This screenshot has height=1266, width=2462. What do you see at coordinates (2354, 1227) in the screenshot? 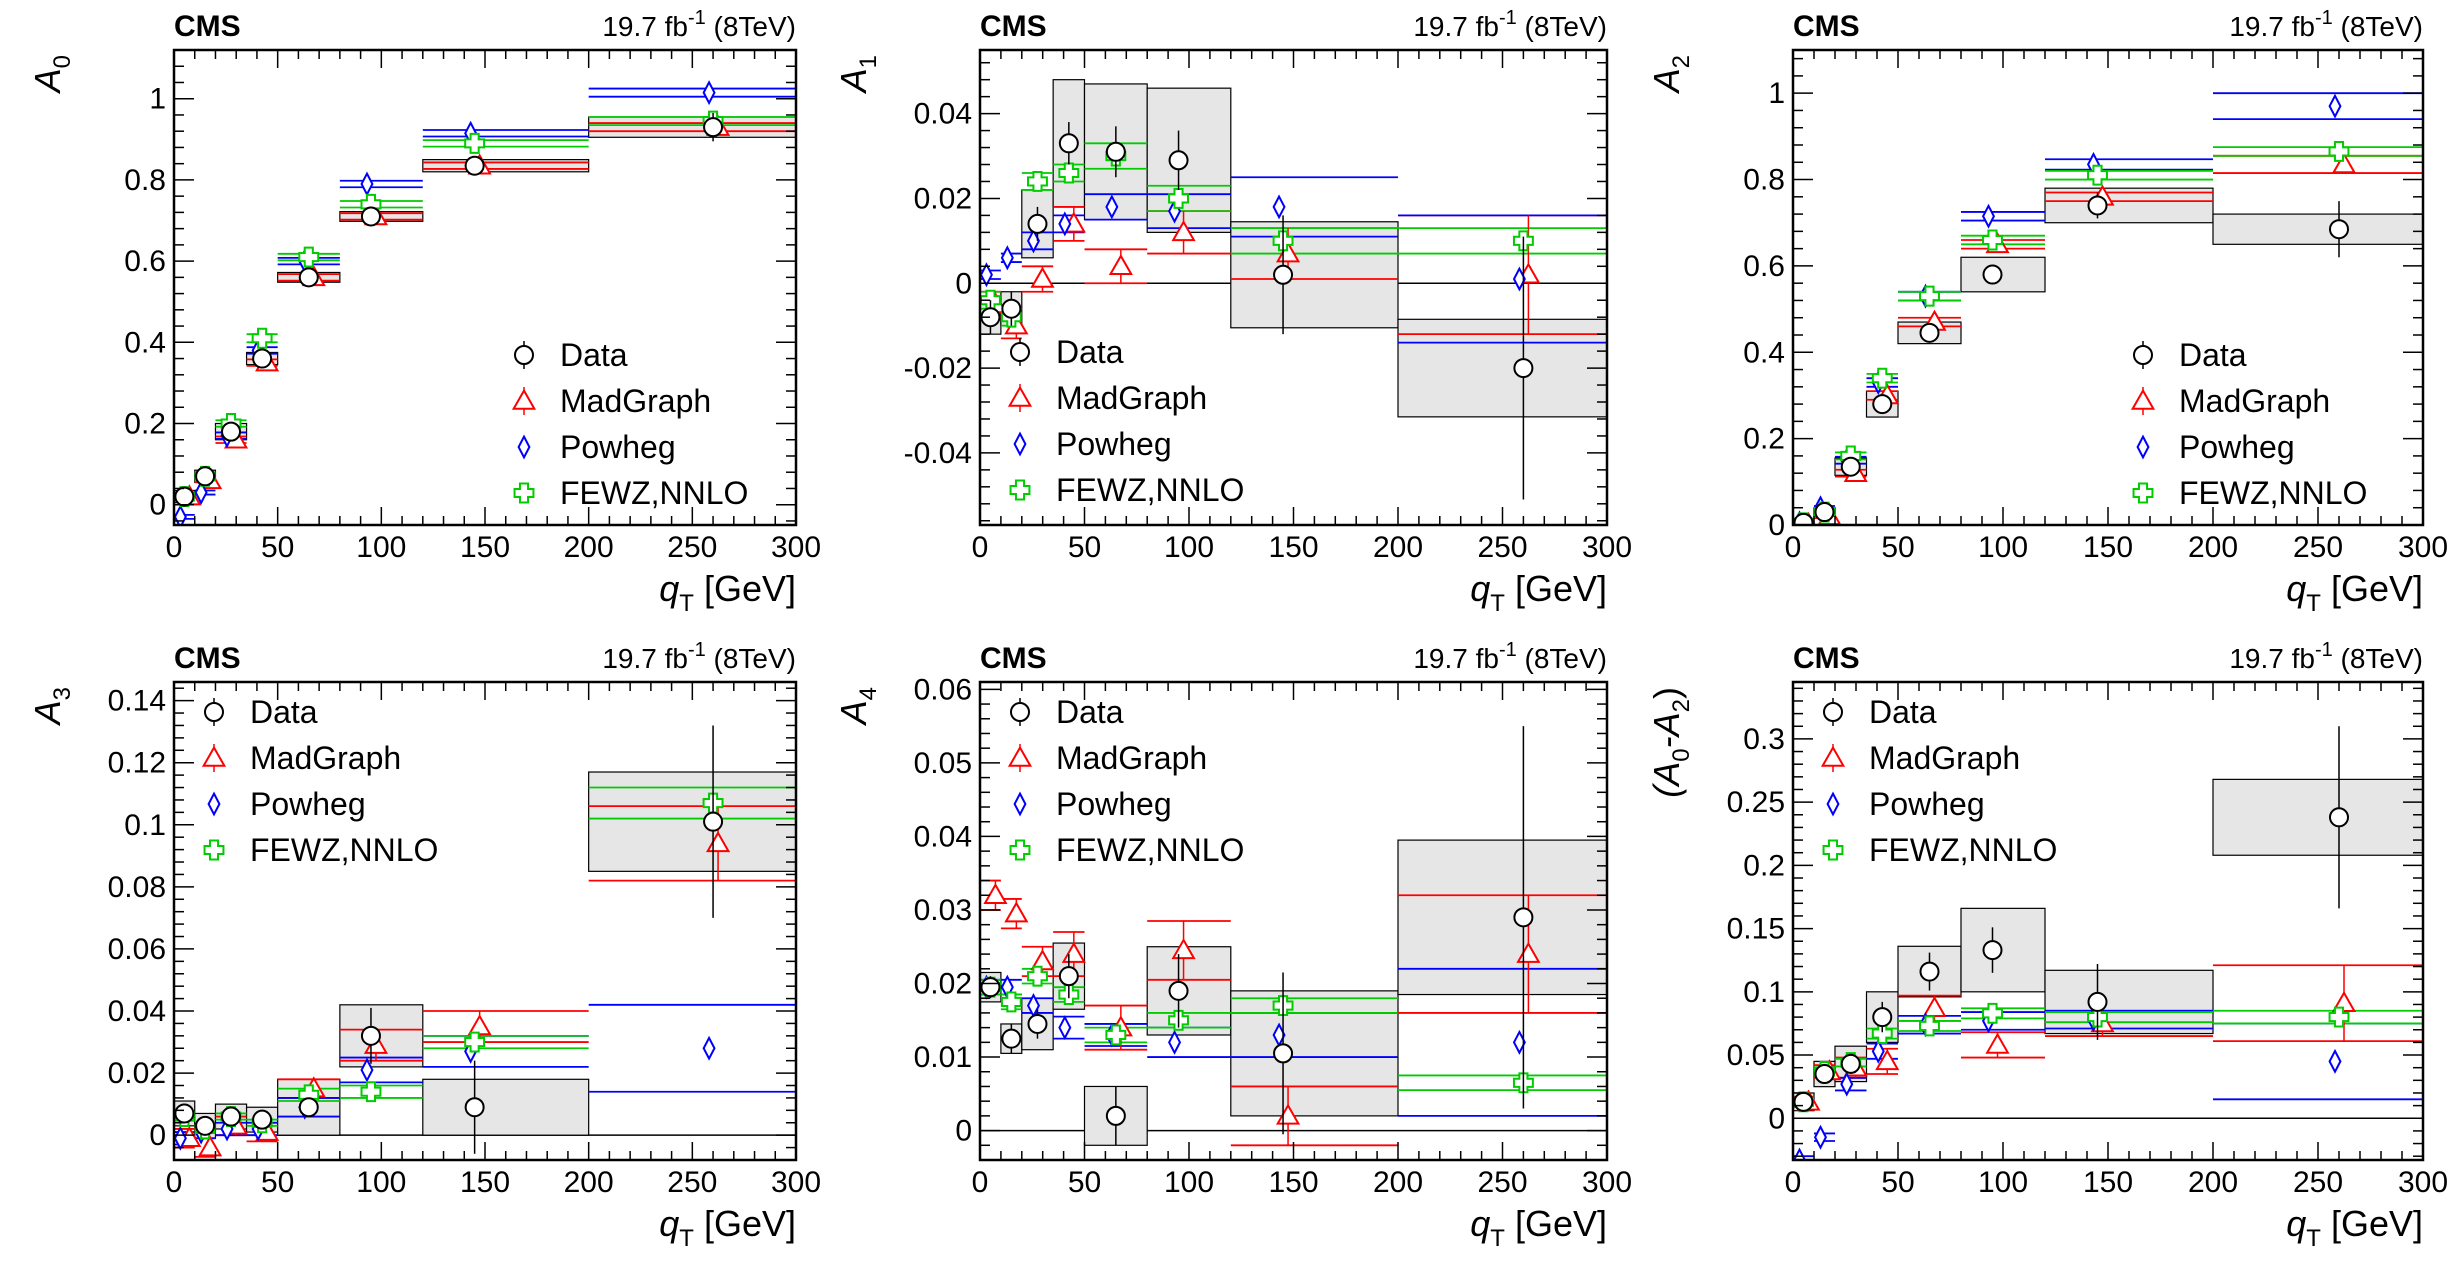
I see `x-axis-label: qT [GeV]` at bounding box center [2354, 1227].